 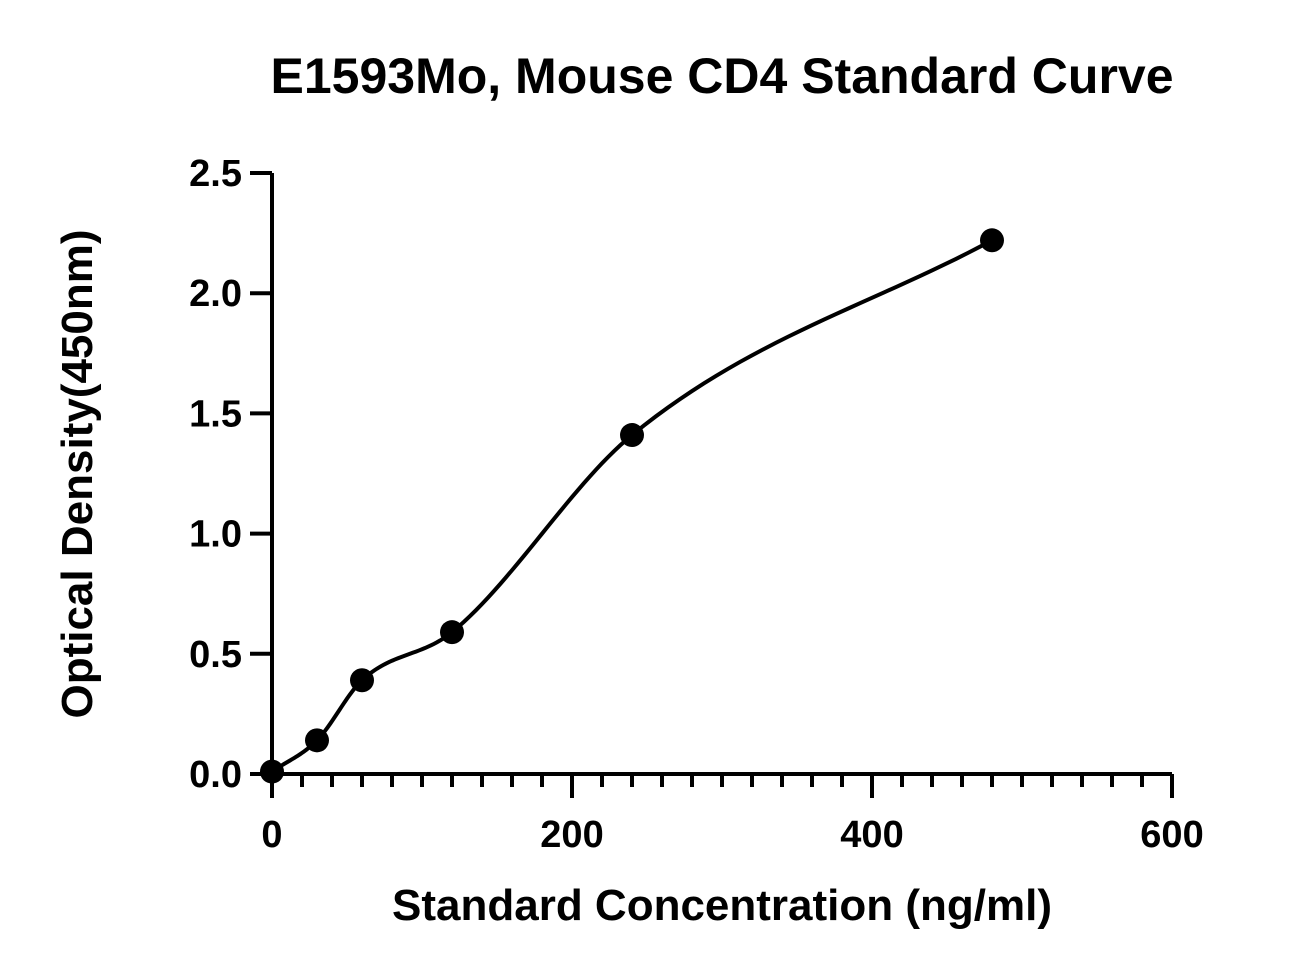 I want to click on y-tick-label: 0.0, so click(x=215, y=775).